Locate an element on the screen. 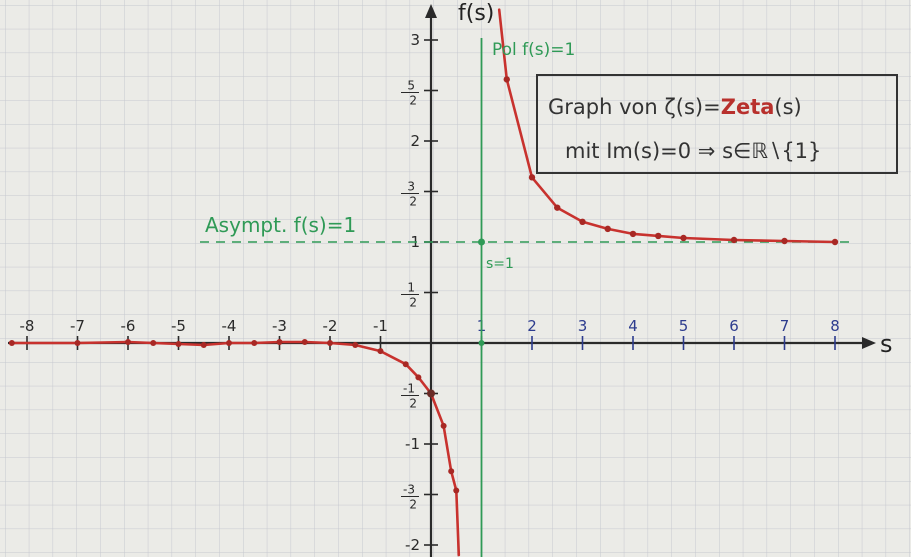 Image resolution: width=911 pixels, height=557 pixels. y-tick-label: -2 is located at coordinates (412, 545).